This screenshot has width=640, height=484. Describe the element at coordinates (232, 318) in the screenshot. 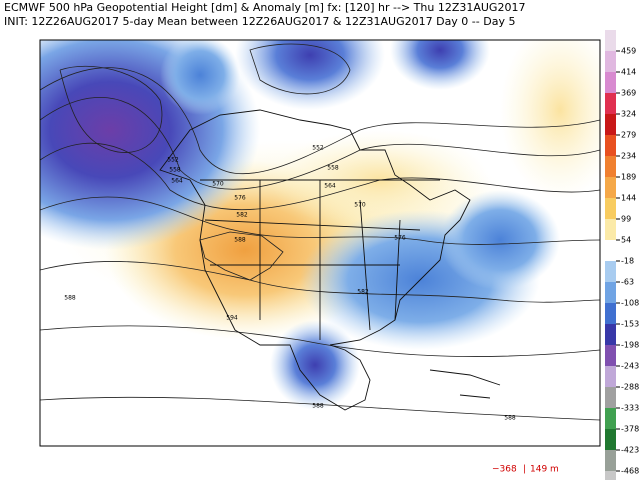

I see `contour-label: 594` at that location.